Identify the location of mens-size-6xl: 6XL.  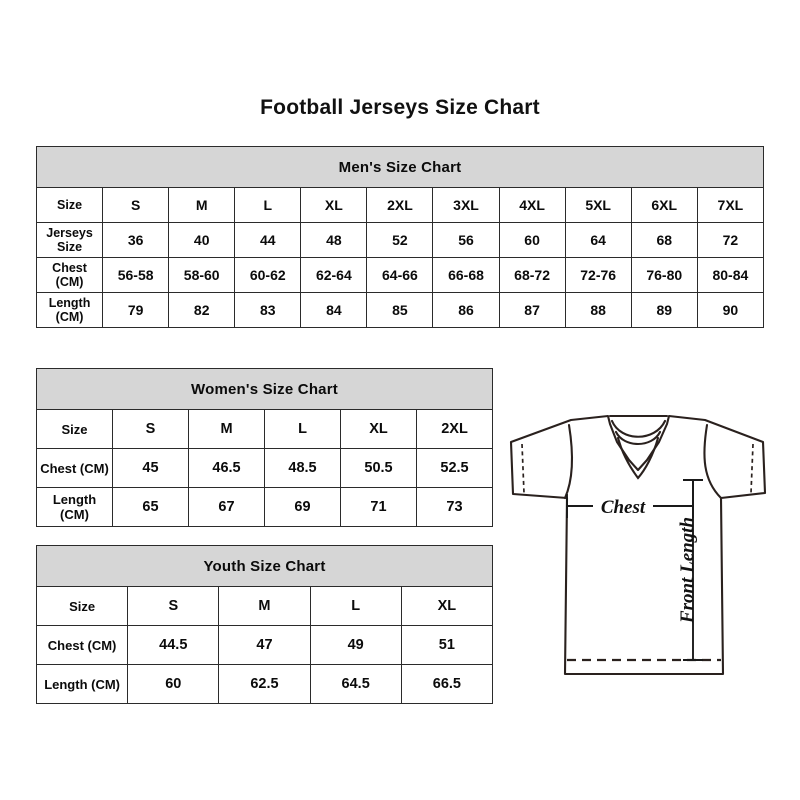
(664, 205).